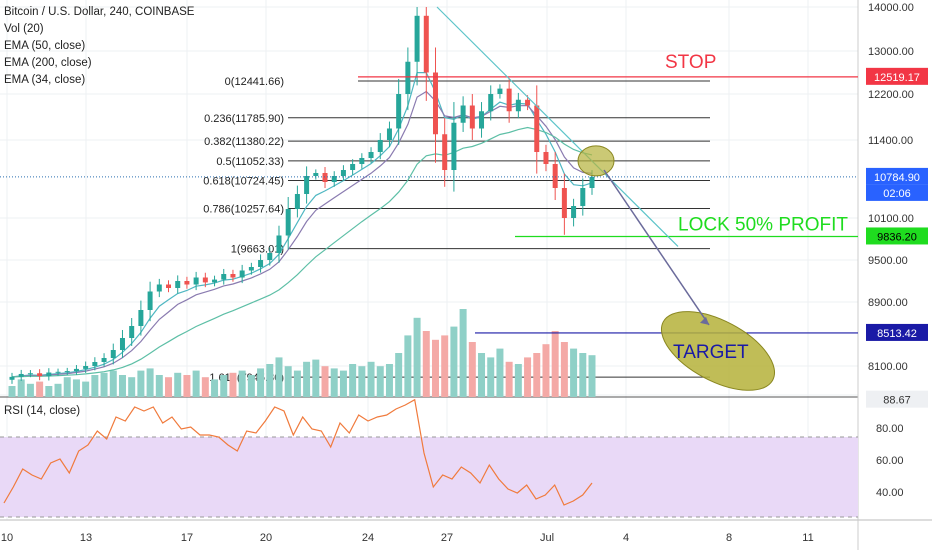  Describe the element at coordinates (257, 250) in the screenshot. I see `fib-label-1: 1(9663.01)` at that location.